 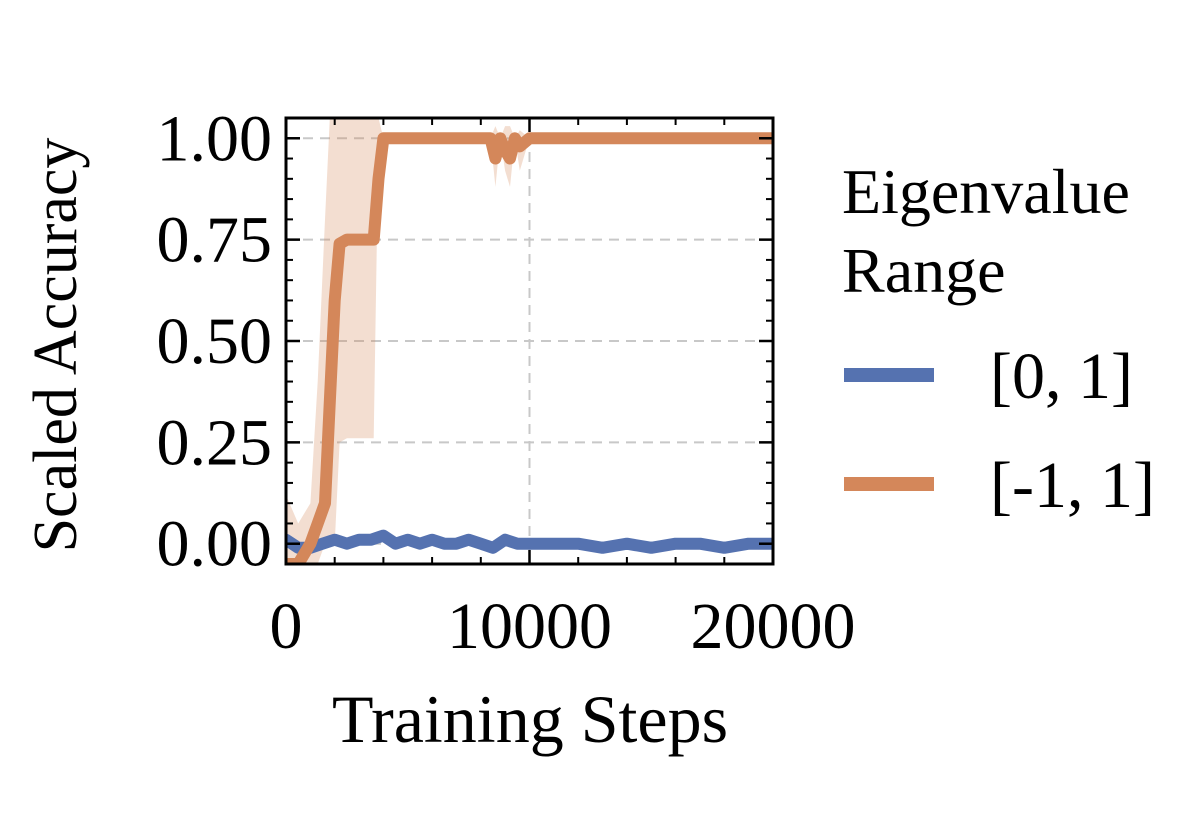 I want to click on y-tick-label: 0.50, so click(x=215, y=341).